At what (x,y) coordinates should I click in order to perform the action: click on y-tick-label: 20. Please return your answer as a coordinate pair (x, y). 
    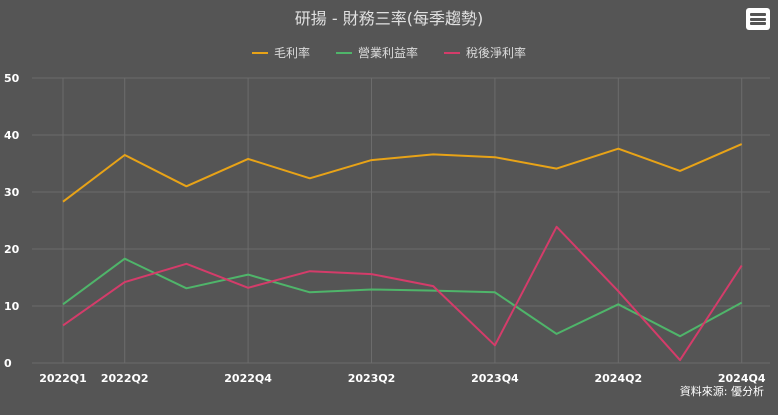
    Looking at the image, I should click on (12, 249).